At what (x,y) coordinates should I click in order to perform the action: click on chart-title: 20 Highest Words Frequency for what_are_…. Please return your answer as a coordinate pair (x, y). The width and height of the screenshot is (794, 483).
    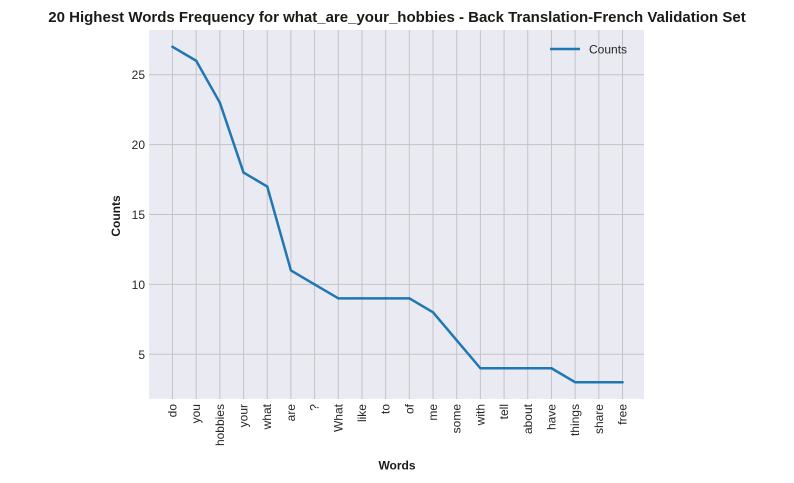
    Looking at the image, I should click on (396, 17).